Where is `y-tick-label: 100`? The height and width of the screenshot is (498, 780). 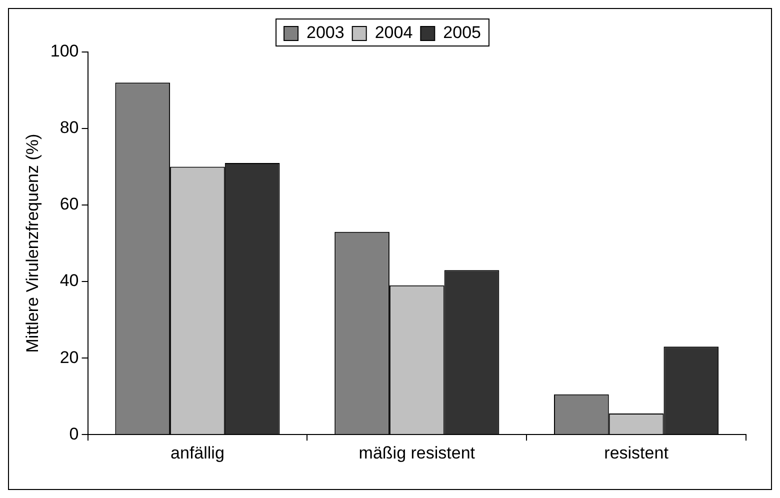 y-tick-label: 100 is located at coordinates (64, 51).